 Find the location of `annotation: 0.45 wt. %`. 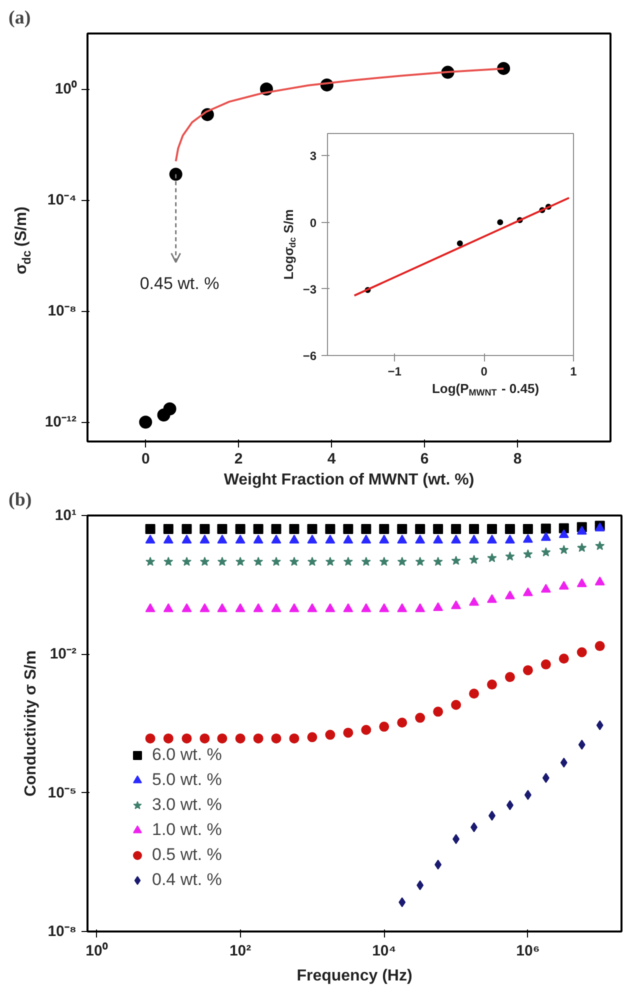

annotation: 0.45 wt. % is located at coordinates (180, 284).